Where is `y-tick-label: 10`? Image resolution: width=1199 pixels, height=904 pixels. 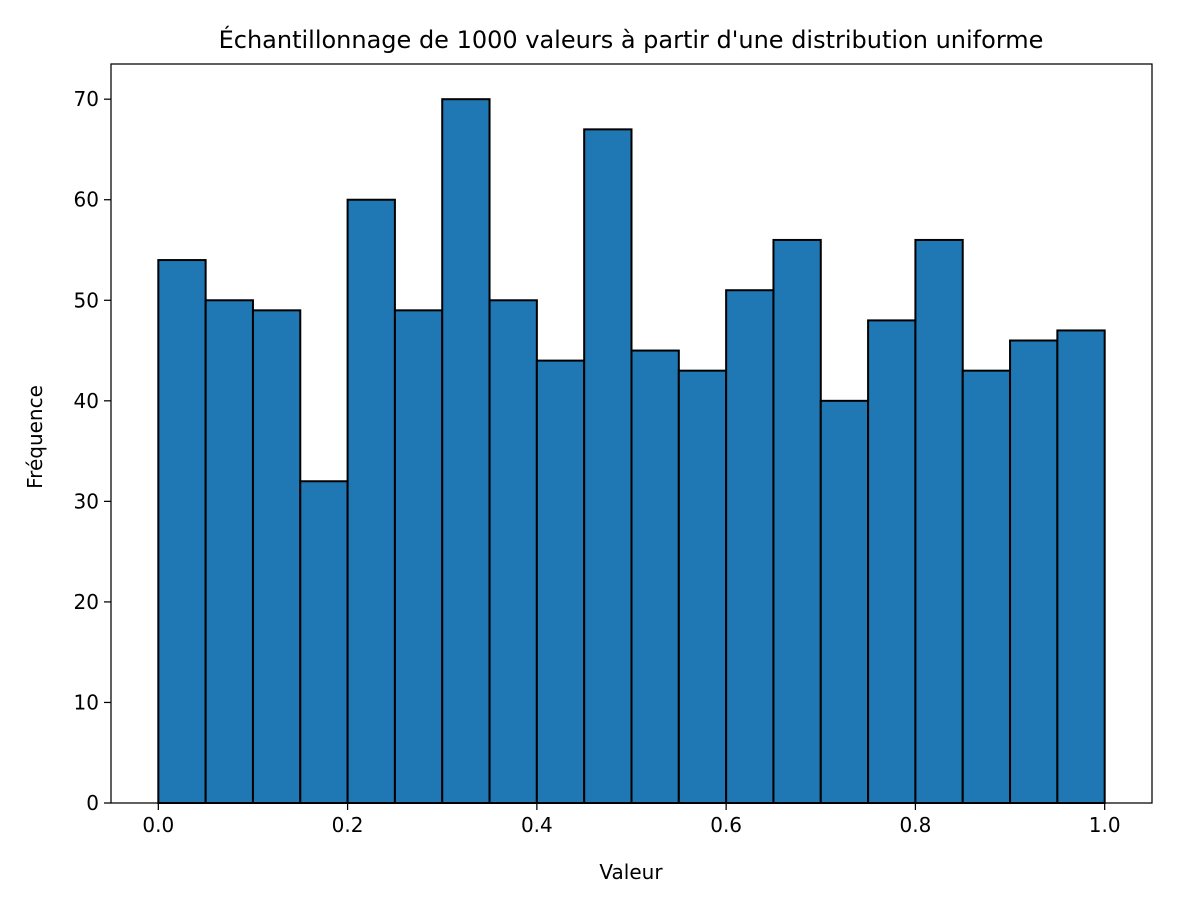 y-tick-label: 10 is located at coordinates (86, 702).